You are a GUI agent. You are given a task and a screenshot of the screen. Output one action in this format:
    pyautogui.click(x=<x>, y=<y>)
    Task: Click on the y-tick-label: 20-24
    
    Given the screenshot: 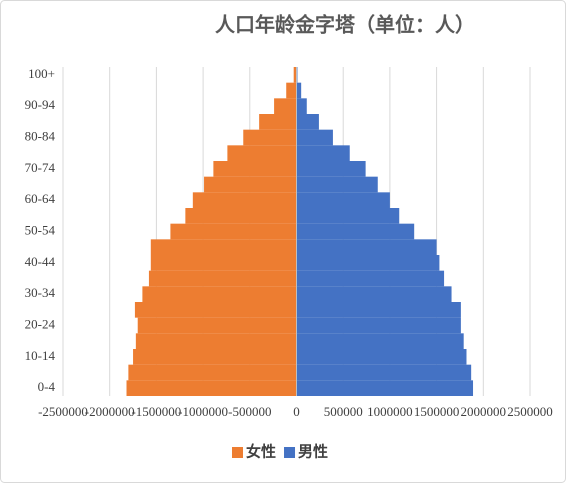 What is the action you would take?
    pyautogui.click(x=40, y=323)
    